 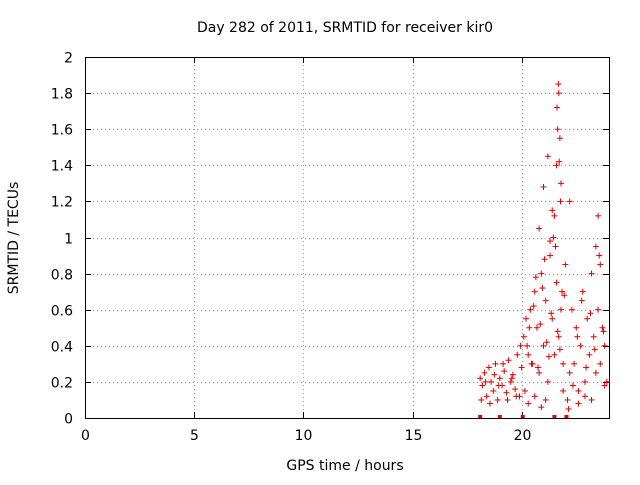 I want to click on x-tick-label: 10, so click(x=304, y=436).